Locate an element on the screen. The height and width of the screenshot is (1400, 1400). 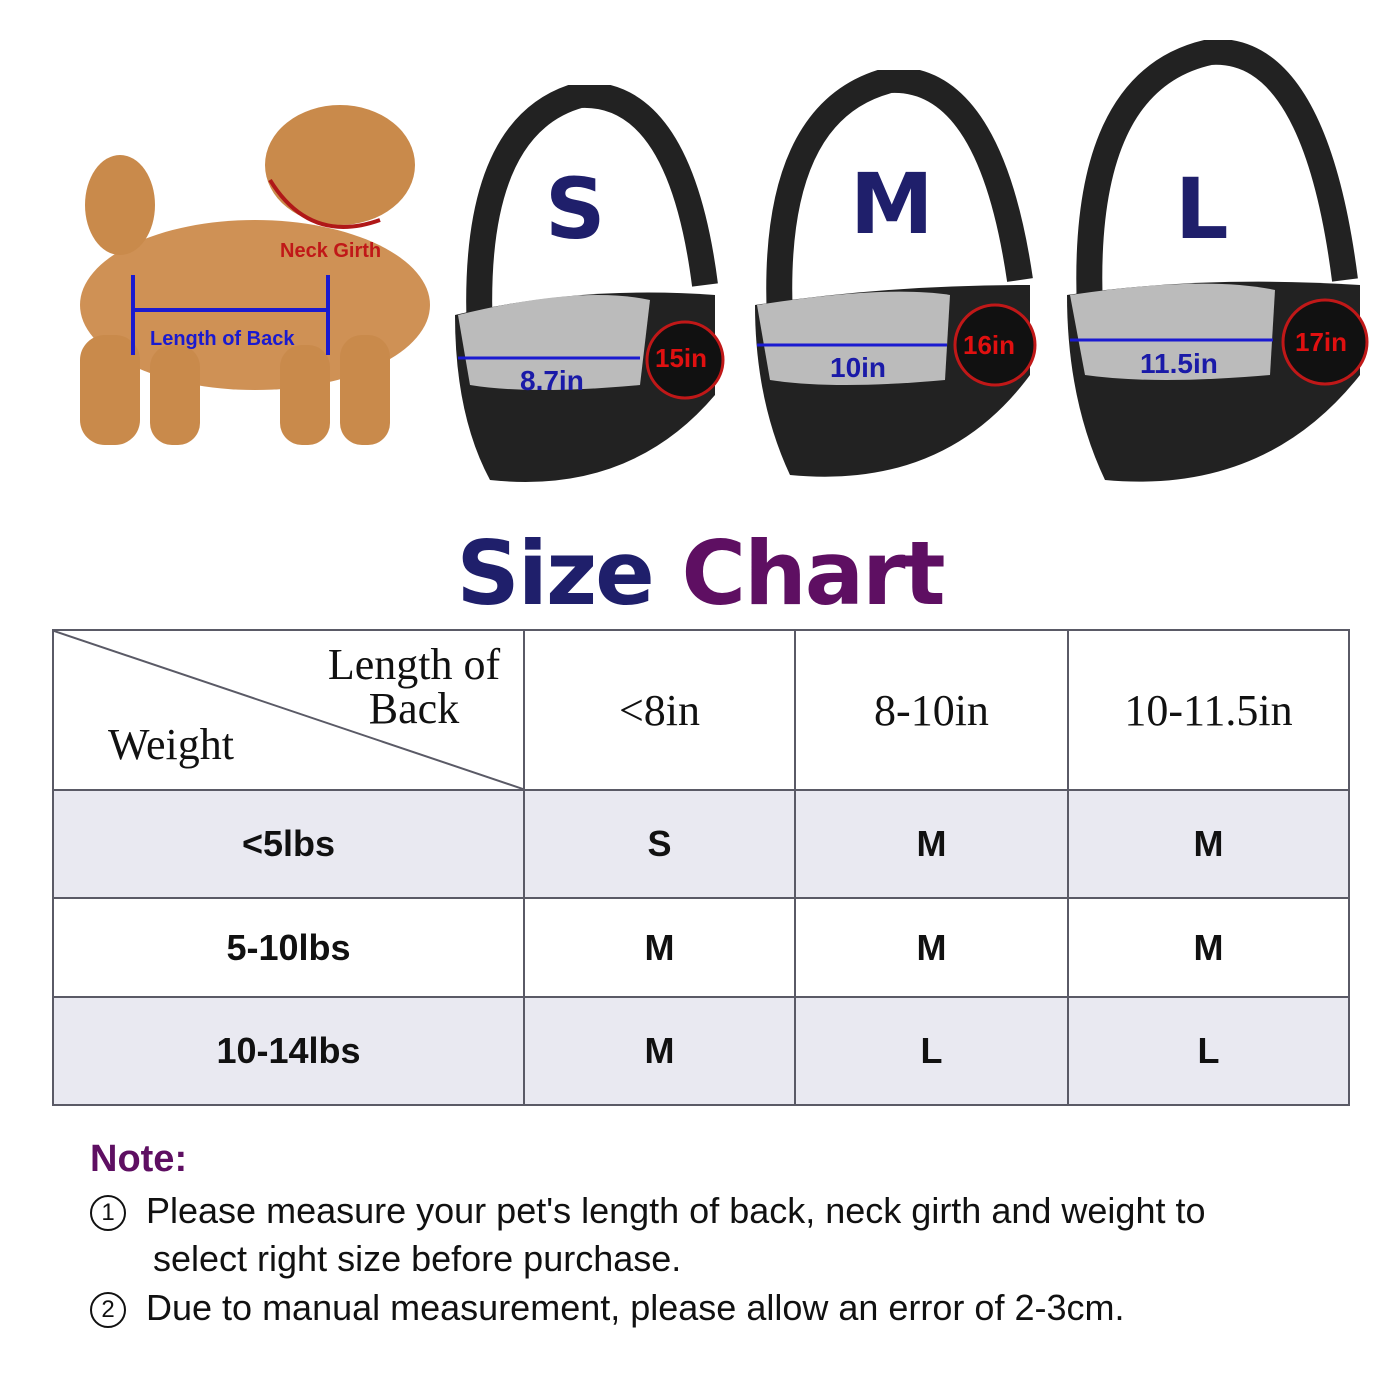
bag-m-image is located at coordinates (896, 271).